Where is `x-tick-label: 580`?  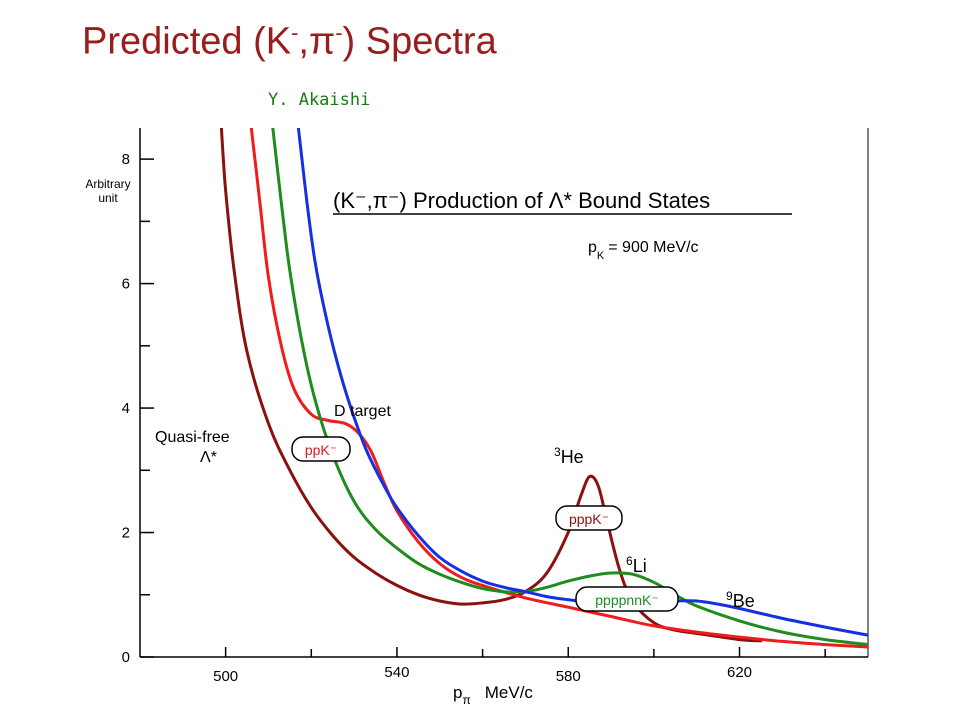
x-tick-label: 580 is located at coordinates (568, 676).